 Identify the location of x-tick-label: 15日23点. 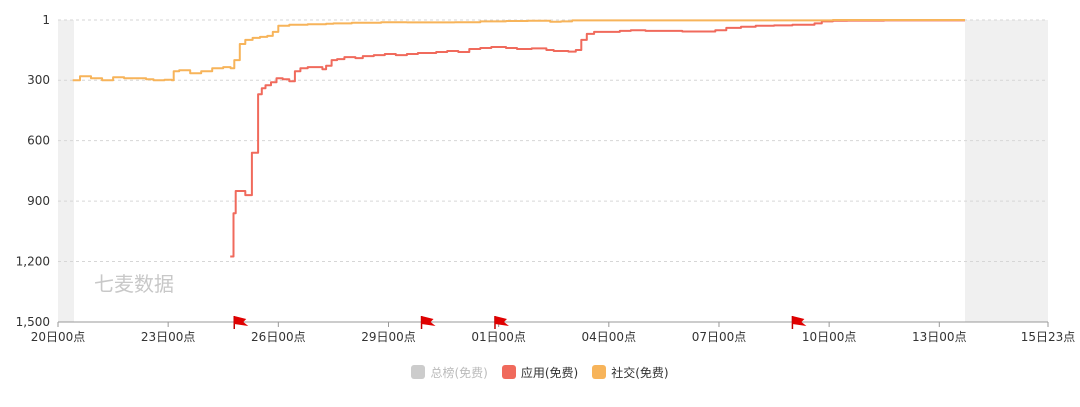
(1048, 337).